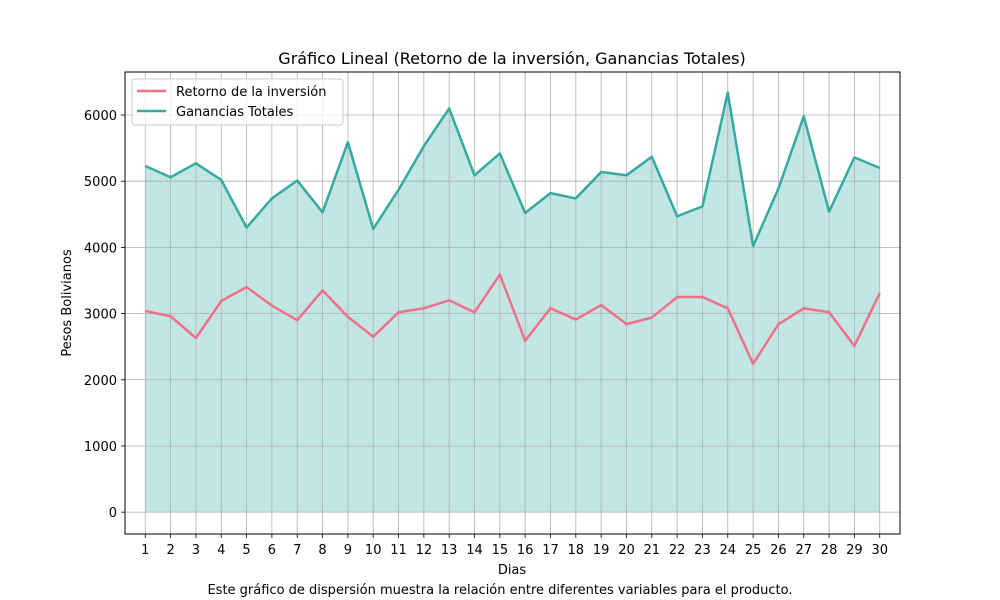  I want to click on legend-label-retorno: Retorno de la inversión, so click(251, 92).